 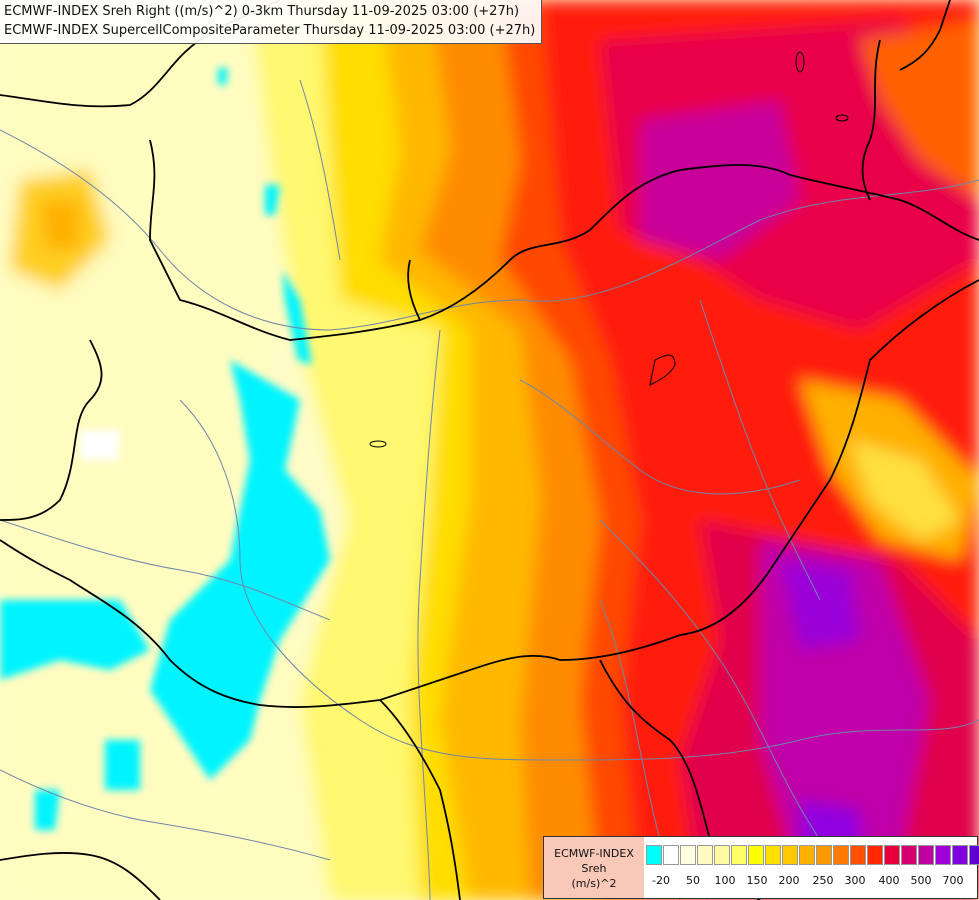 I want to click on legend-unit: (m/s)^2, so click(x=594, y=883).